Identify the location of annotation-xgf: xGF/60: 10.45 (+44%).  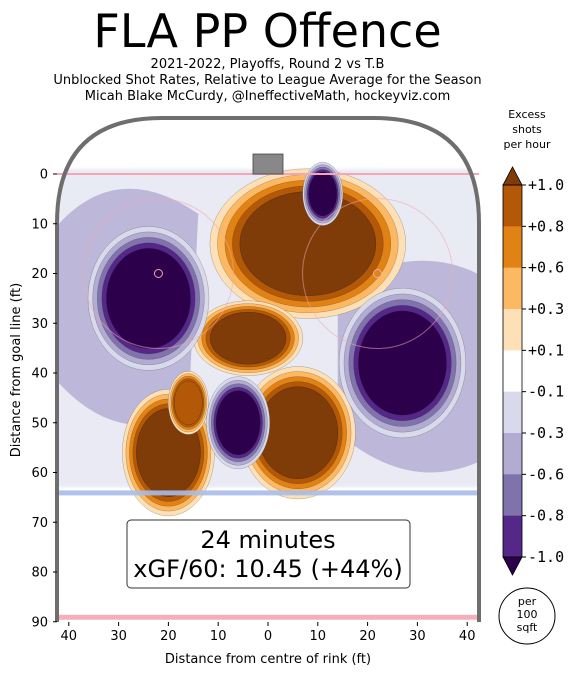
(267, 569).